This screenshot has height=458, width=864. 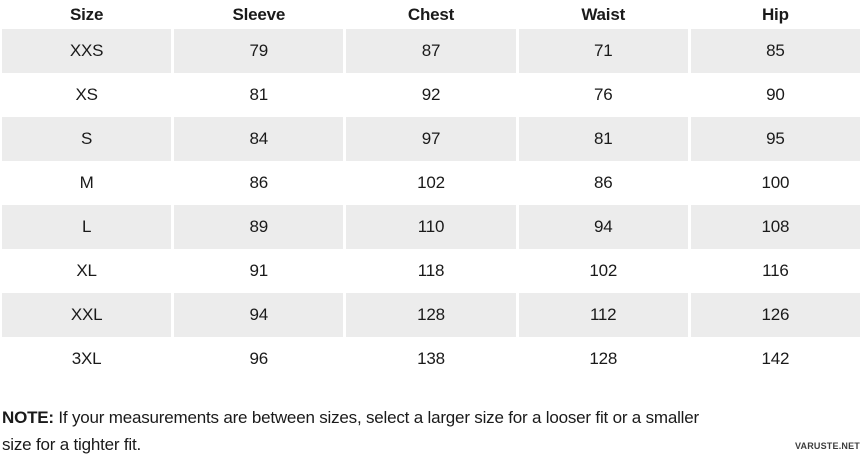 I want to click on table-row: 3XL 96 138 128 142, so click(x=431, y=359).